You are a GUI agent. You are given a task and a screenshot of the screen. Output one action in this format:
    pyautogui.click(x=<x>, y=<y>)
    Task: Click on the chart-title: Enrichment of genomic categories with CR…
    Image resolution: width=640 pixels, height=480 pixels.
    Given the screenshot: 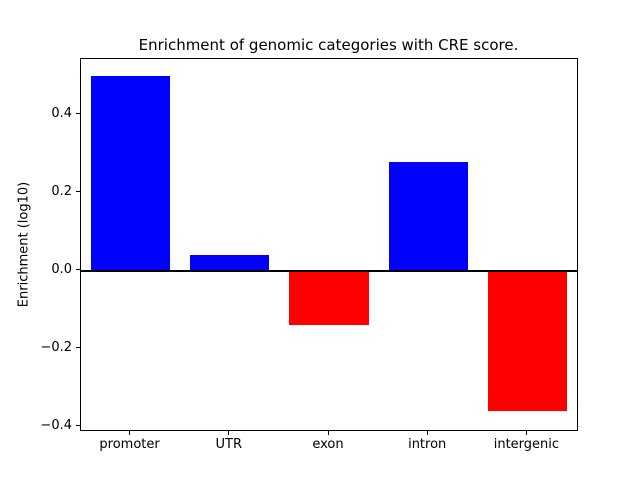 What is the action you would take?
    pyautogui.click(x=328, y=45)
    